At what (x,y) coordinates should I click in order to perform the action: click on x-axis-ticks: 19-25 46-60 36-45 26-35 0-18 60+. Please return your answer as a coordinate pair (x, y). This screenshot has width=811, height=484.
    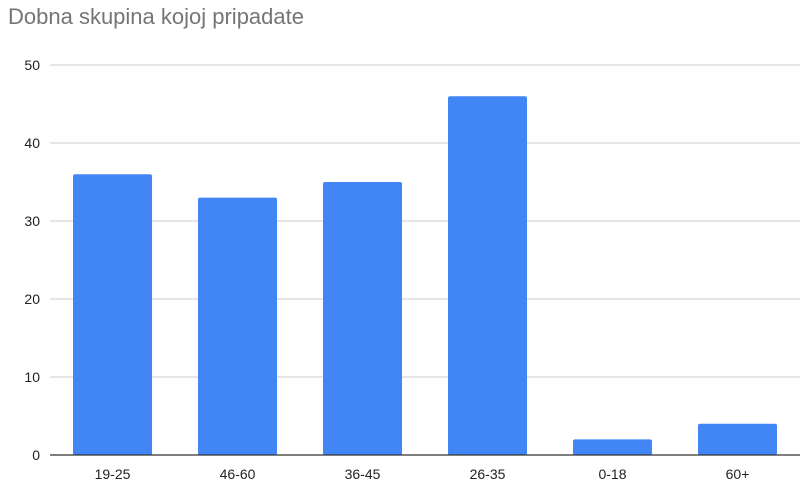
    Looking at the image, I should click on (422, 474).